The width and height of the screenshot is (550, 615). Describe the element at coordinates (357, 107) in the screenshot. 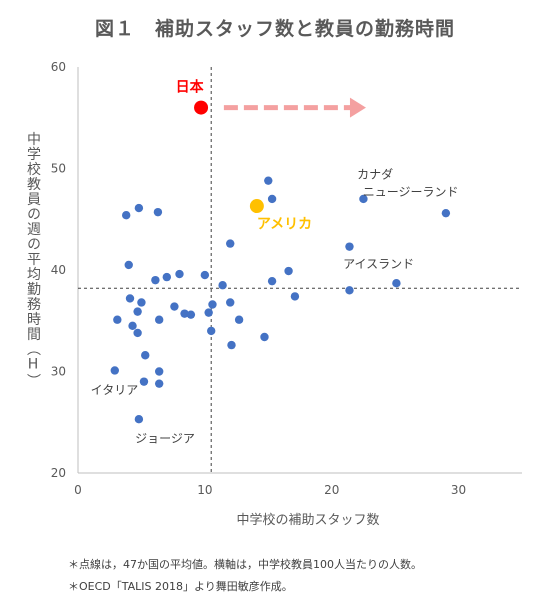

I see `arrow-head` at that location.